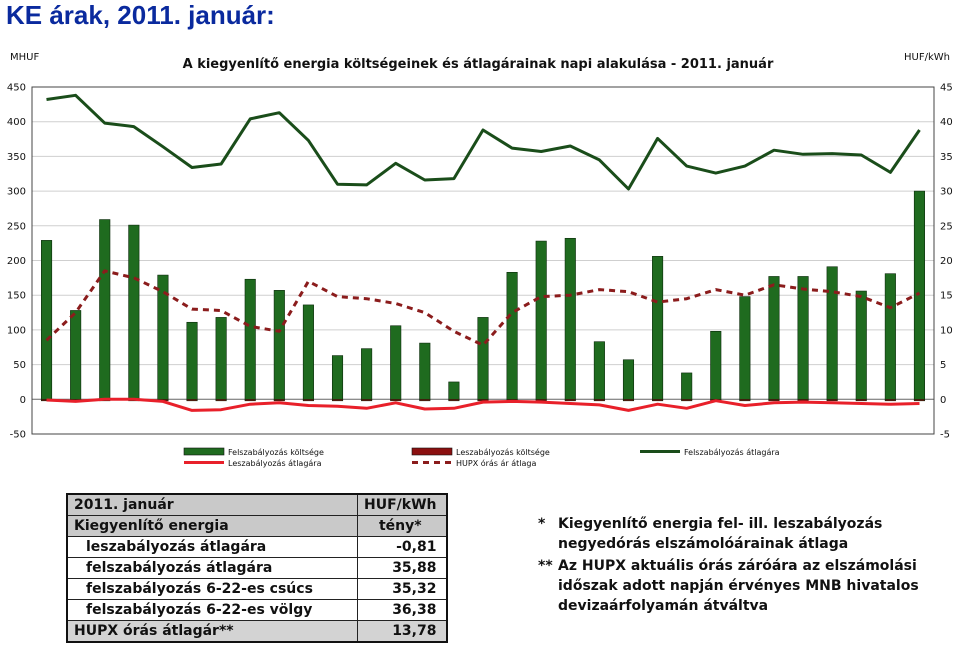  Describe the element at coordinates (503, 452) in the screenshot. I see `legend-label: Leszabályozás költsége` at that location.